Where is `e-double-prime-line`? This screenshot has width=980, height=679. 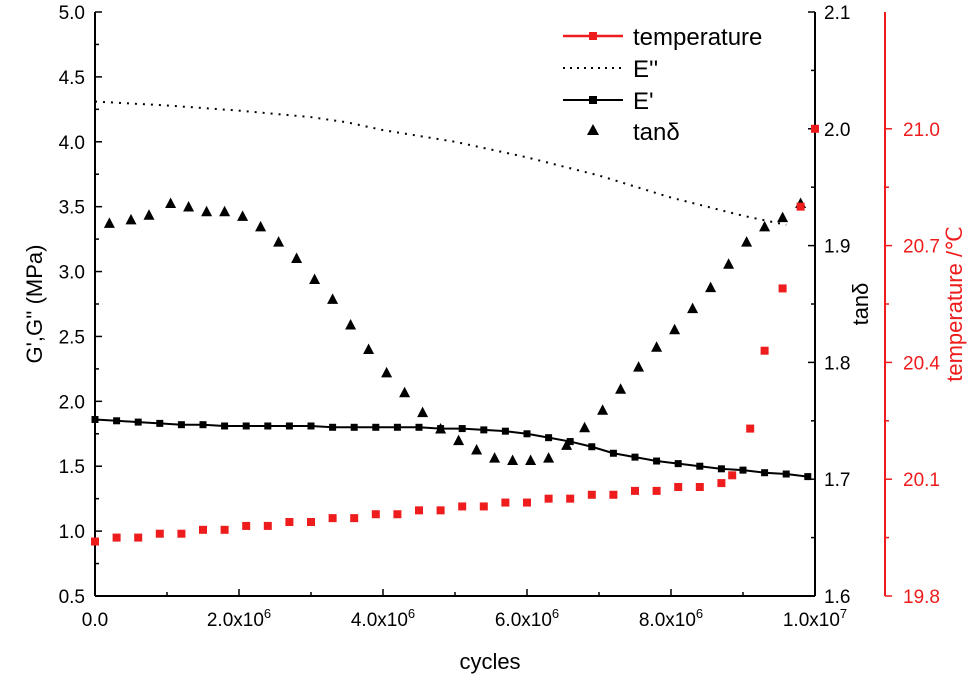
e-double-prime-line is located at coordinates (440, 163).